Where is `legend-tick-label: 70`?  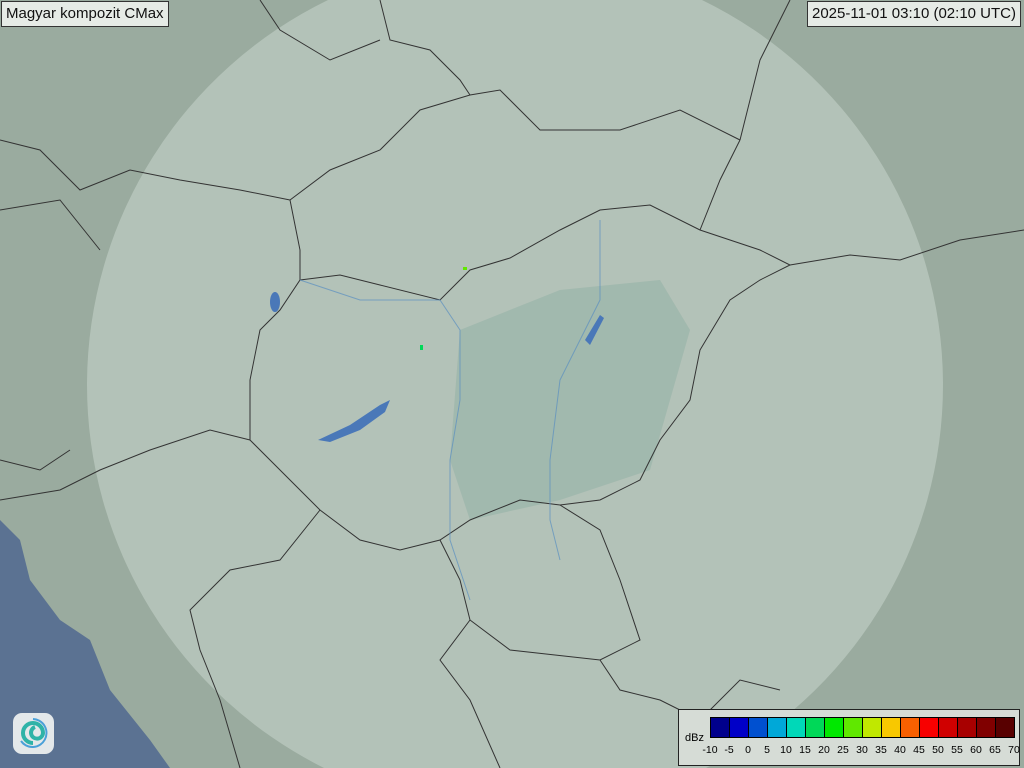
legend-tick-label: 70 is located at coordinates (1014, 750).